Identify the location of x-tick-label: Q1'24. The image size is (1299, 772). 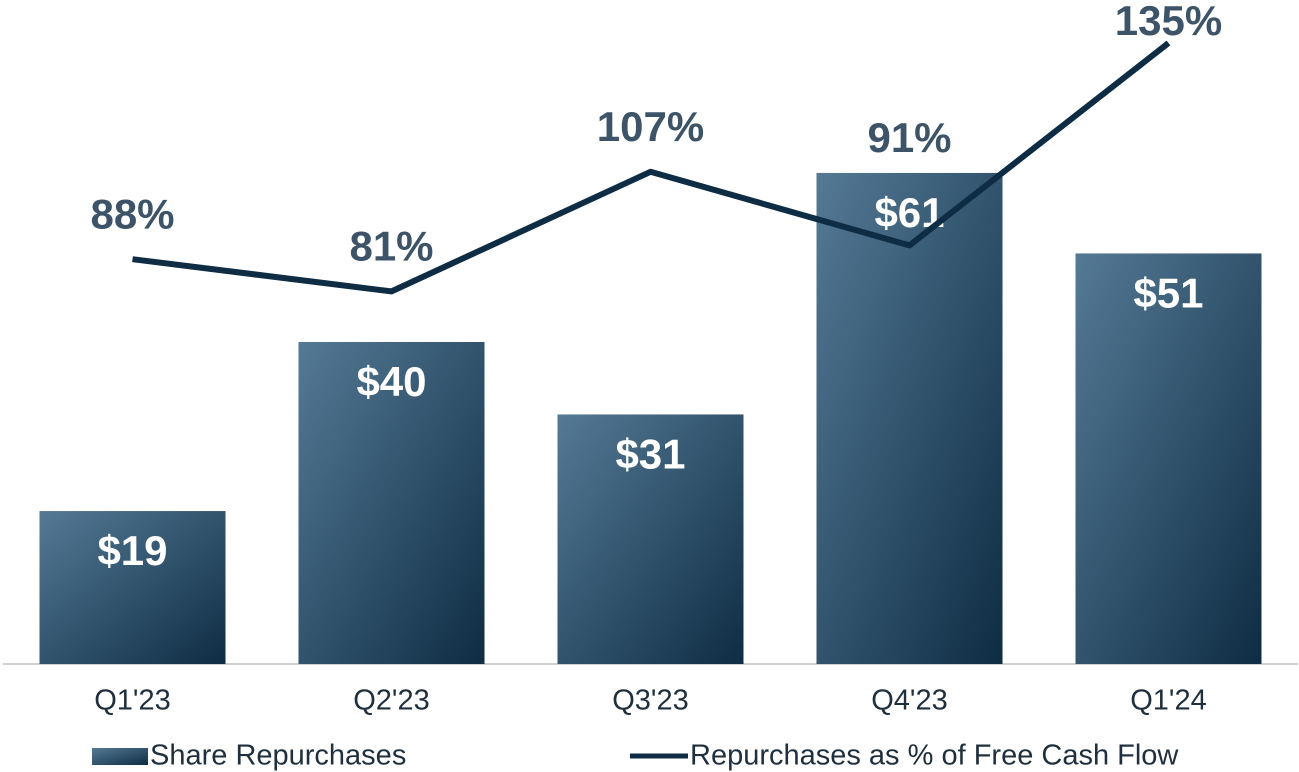
(1168, 701).